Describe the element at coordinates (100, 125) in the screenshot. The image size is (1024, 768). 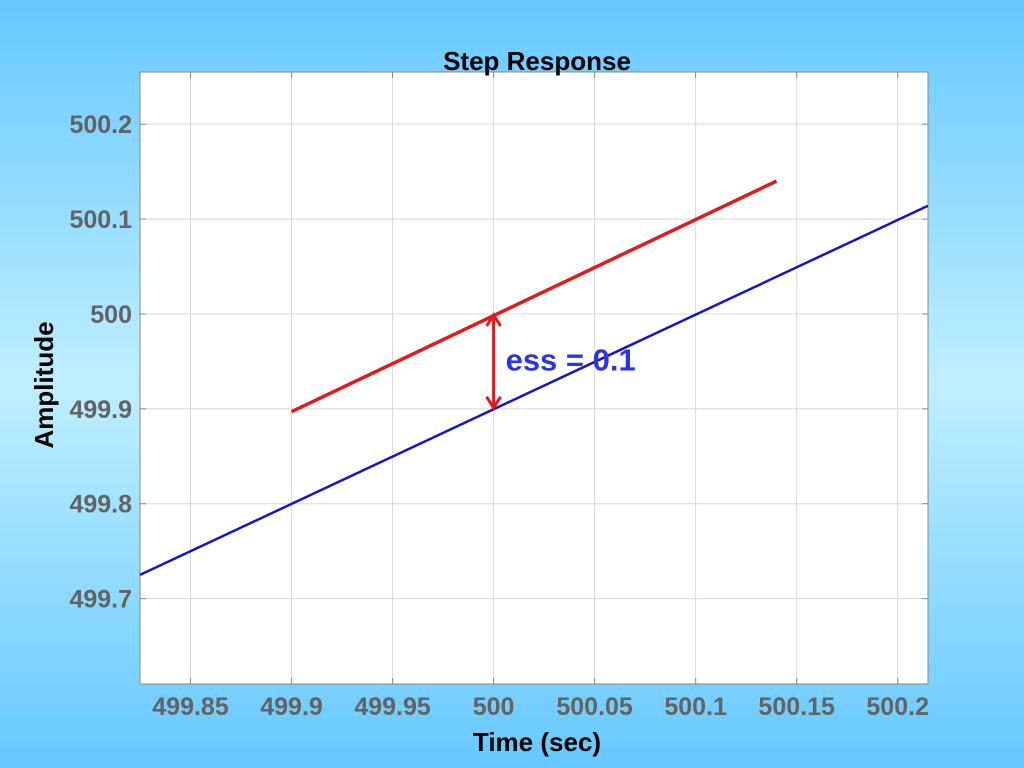
I see `y-tick-label: 500.2` at that location.